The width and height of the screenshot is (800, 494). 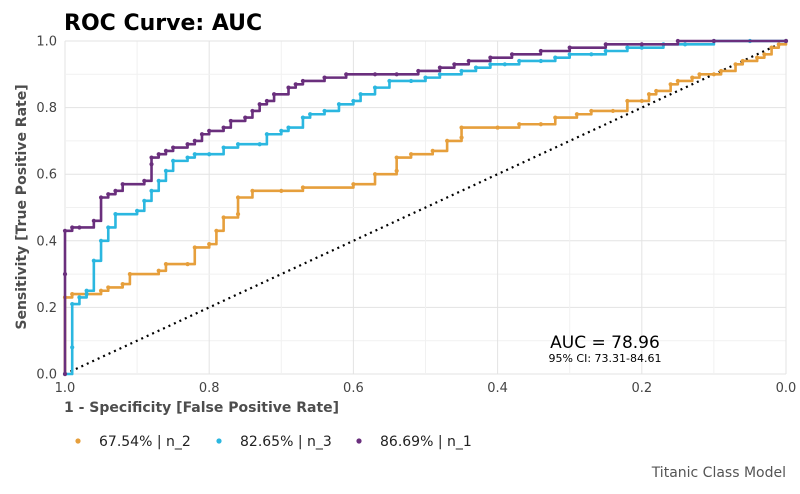 What do you see at coordinates (78, 441) in the screenshot?
I see `legend-marker` at bounding box center [78, 441].